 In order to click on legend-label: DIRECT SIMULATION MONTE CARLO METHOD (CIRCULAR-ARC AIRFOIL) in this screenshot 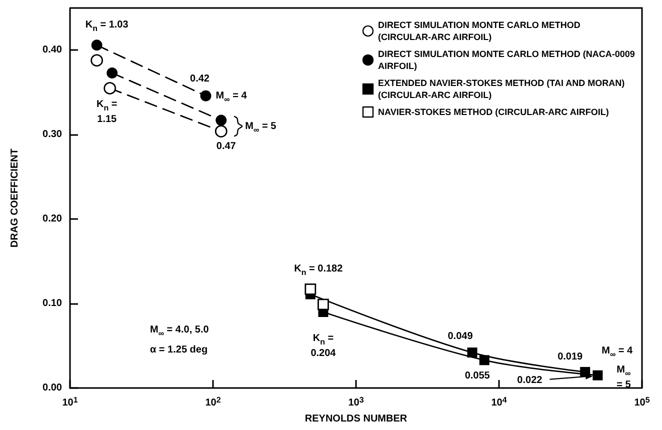, I will do `click(480, 31)`.